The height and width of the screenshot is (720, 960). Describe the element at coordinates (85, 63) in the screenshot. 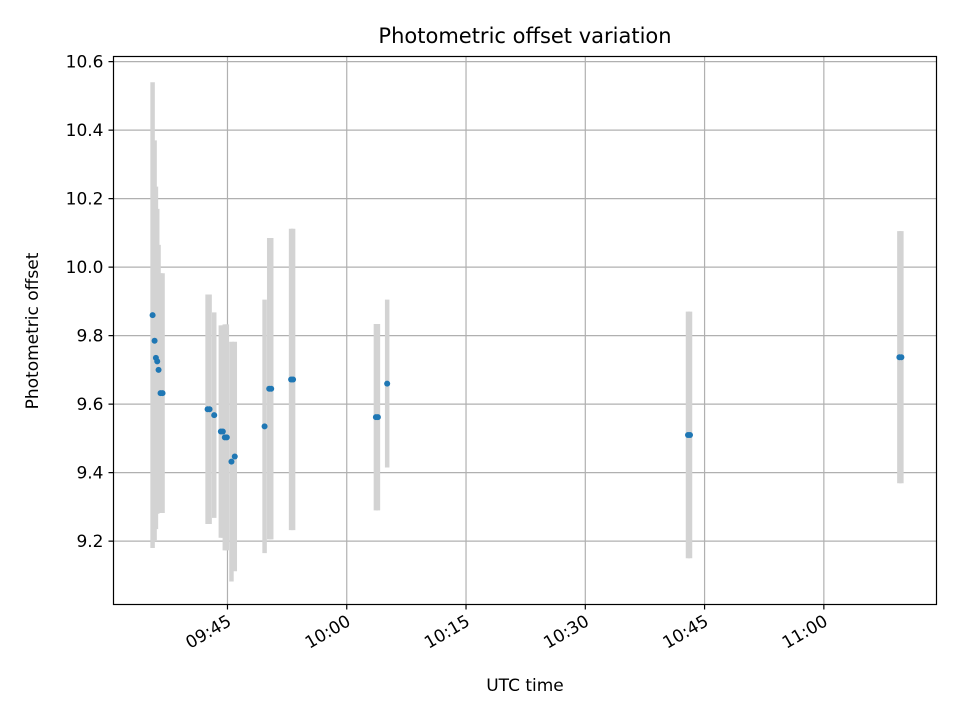

I see `y-tick-label: 10.6` at that location.